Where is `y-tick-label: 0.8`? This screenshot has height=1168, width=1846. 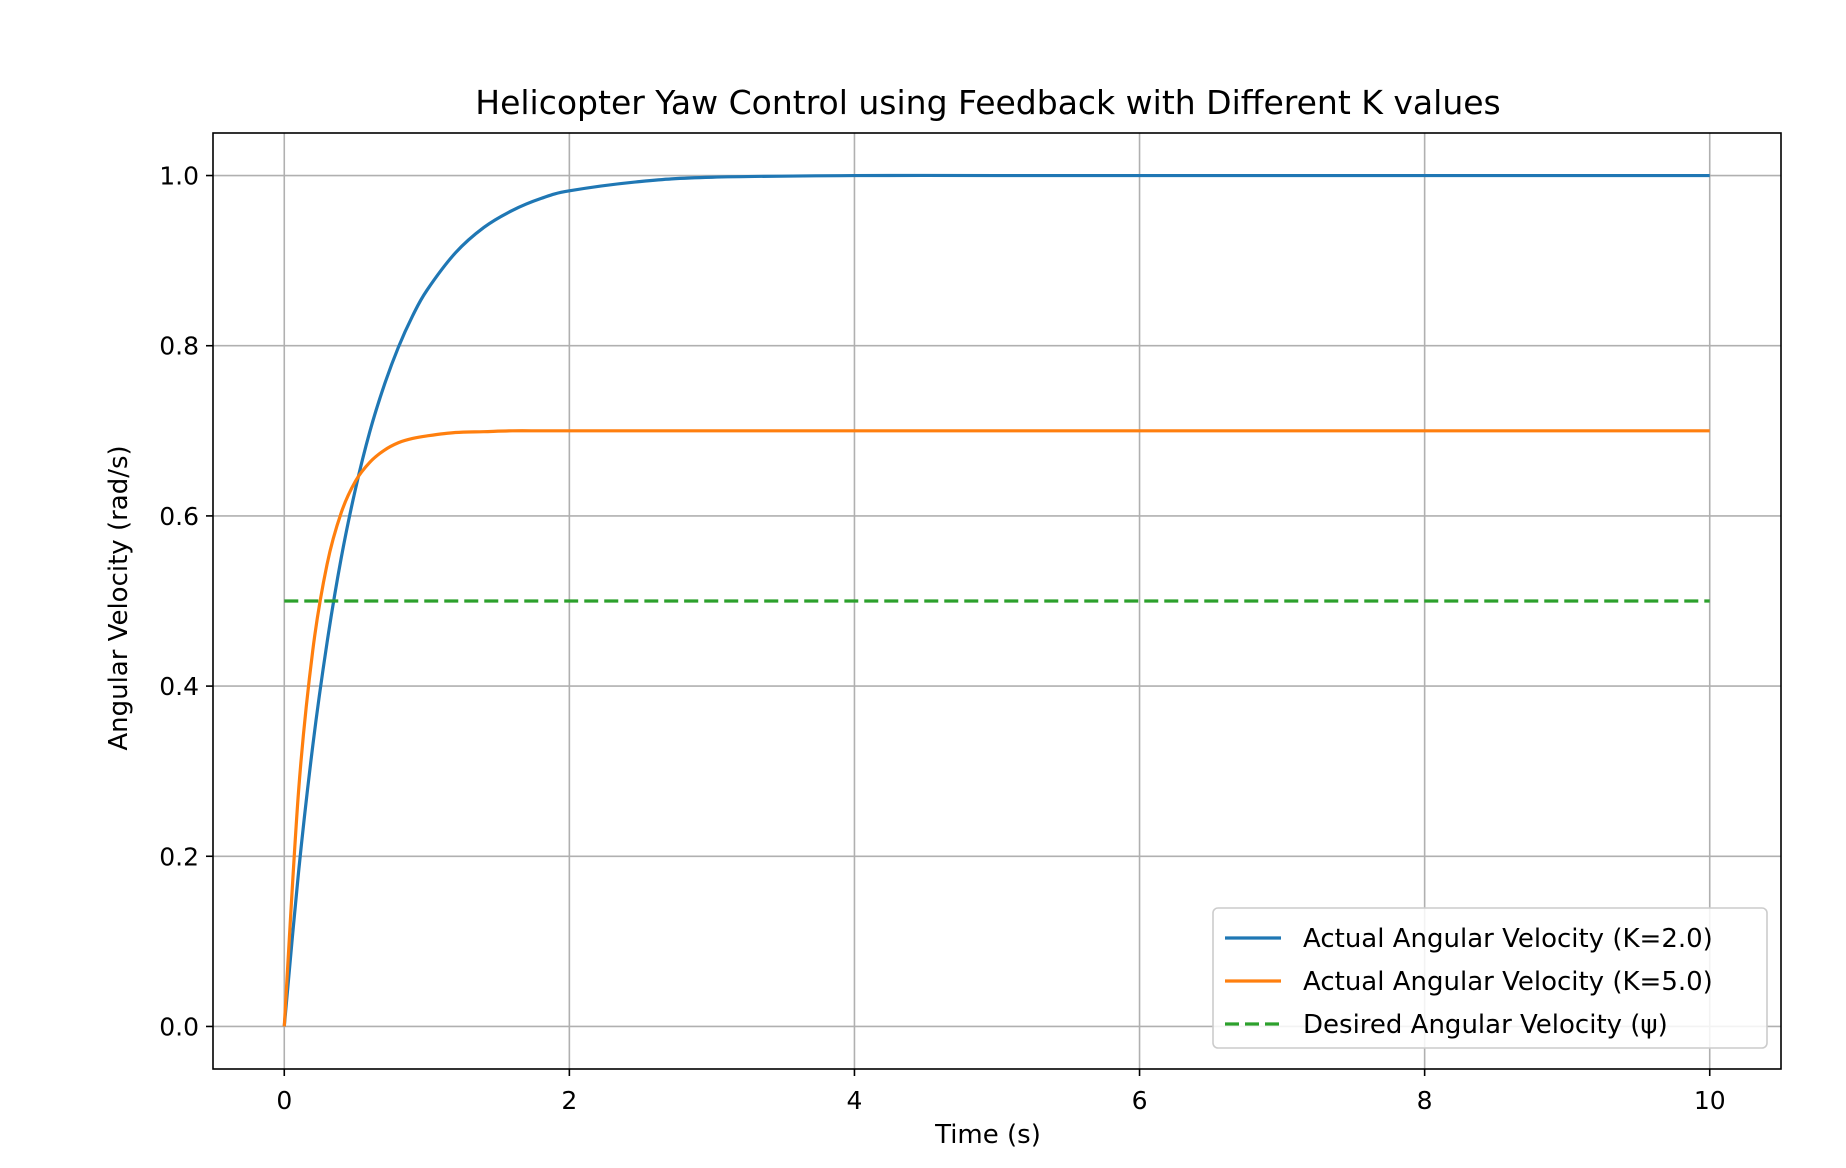
y-tick-label: 0.8 is located at coordinates (179, 346).